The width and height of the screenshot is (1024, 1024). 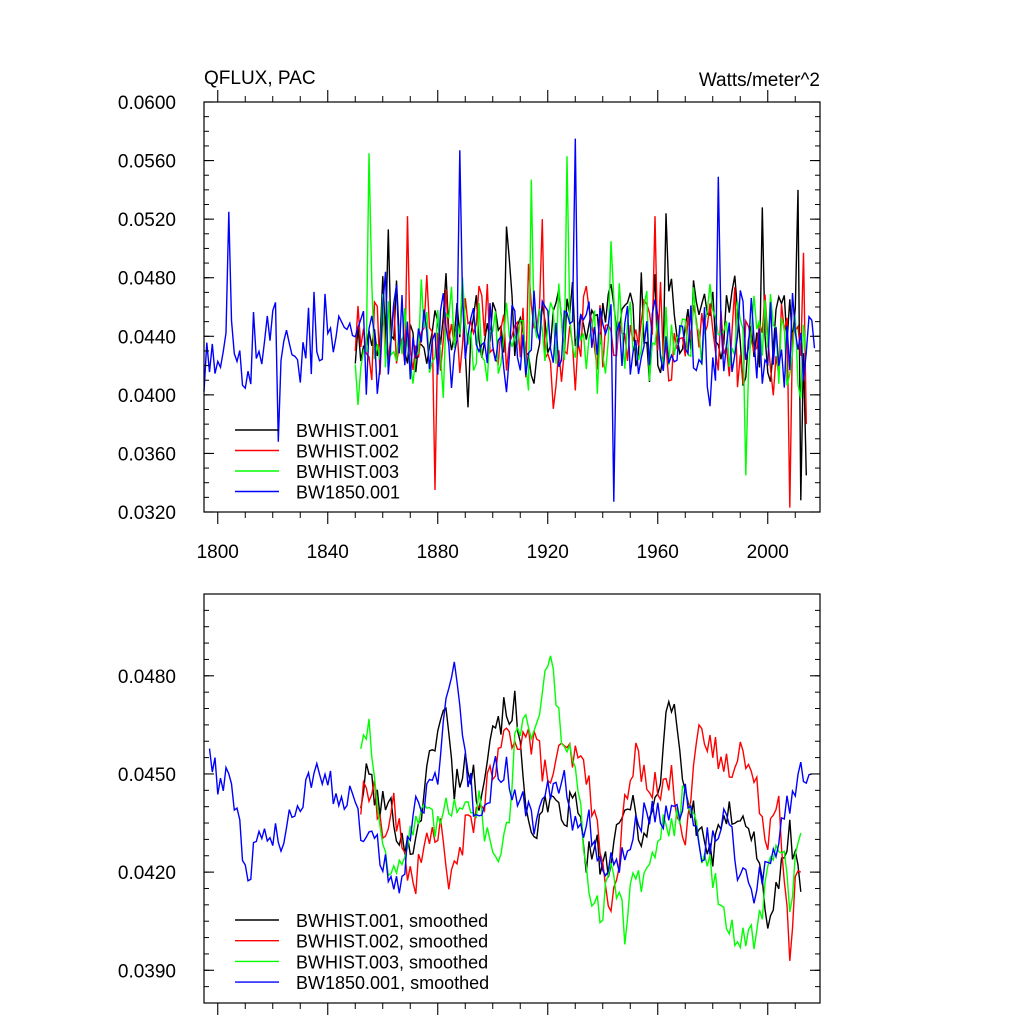 What do you see at coordinates (147, 775) in the screenshot?
I see `bottom-y-tick-label: 0.0450` at bounding box center [147, 775].